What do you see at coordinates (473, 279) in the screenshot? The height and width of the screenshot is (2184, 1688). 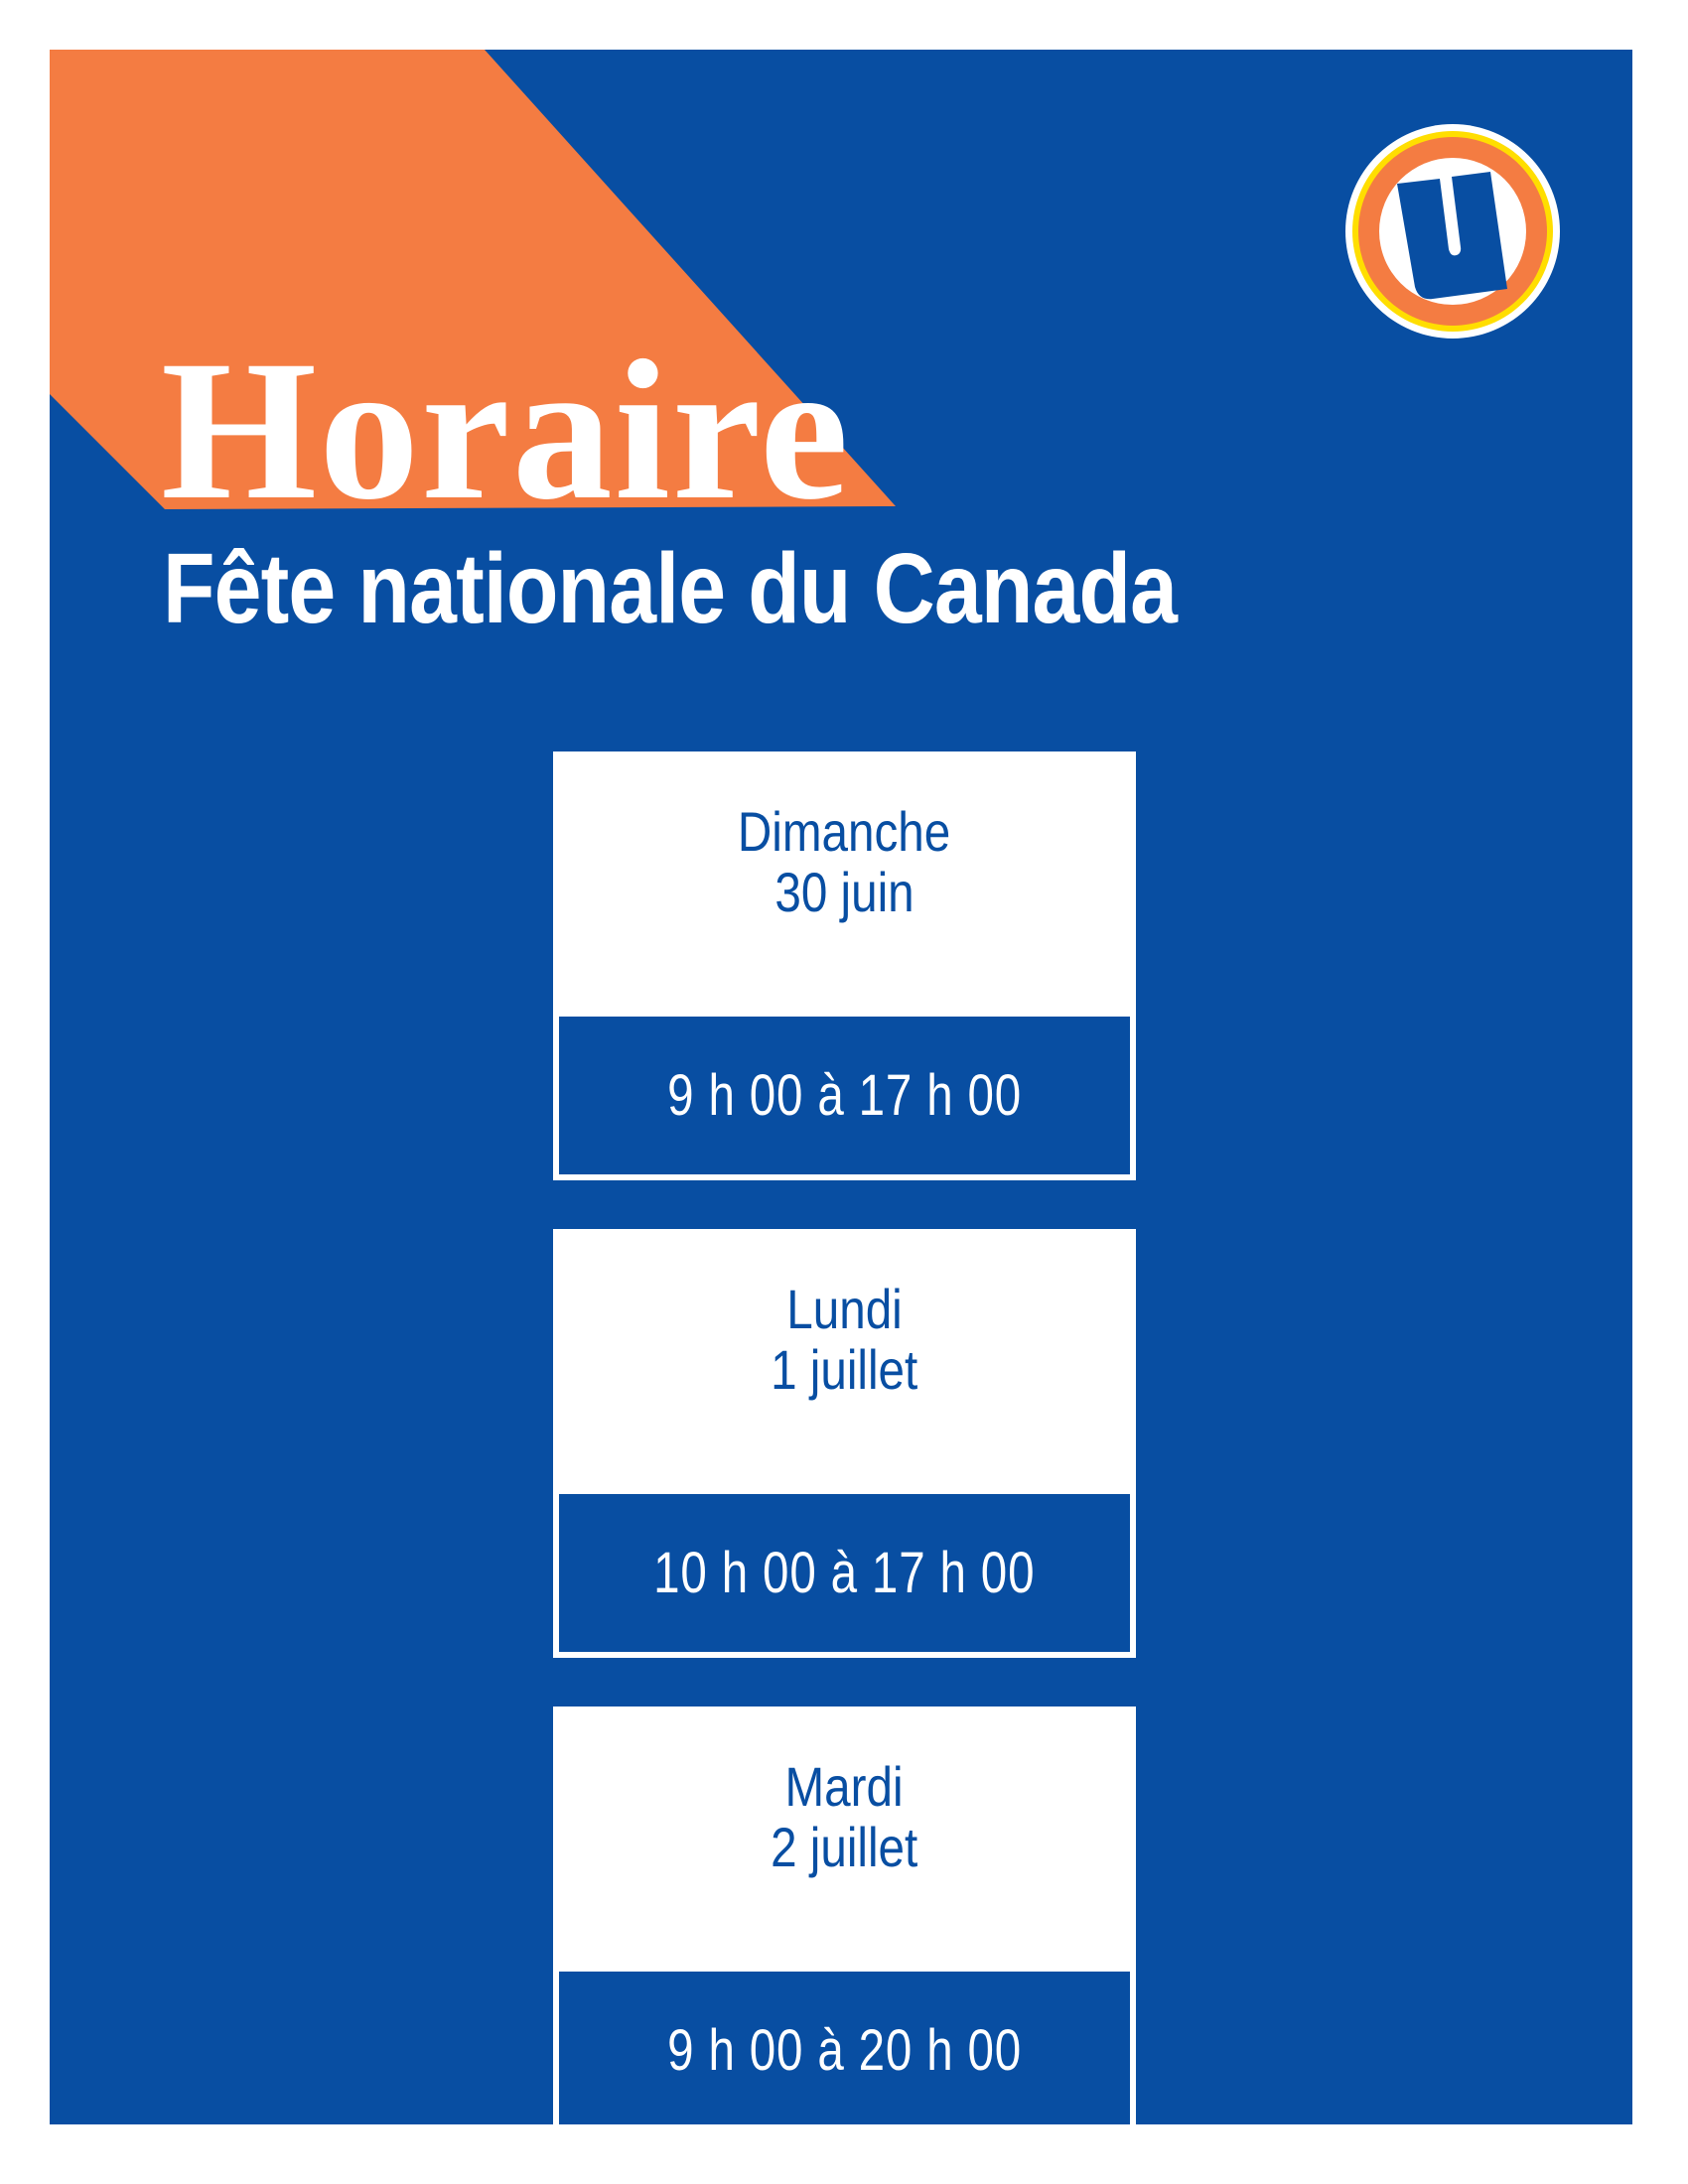 I see `orange-diagonal-band` at bounding box center [473, 279].